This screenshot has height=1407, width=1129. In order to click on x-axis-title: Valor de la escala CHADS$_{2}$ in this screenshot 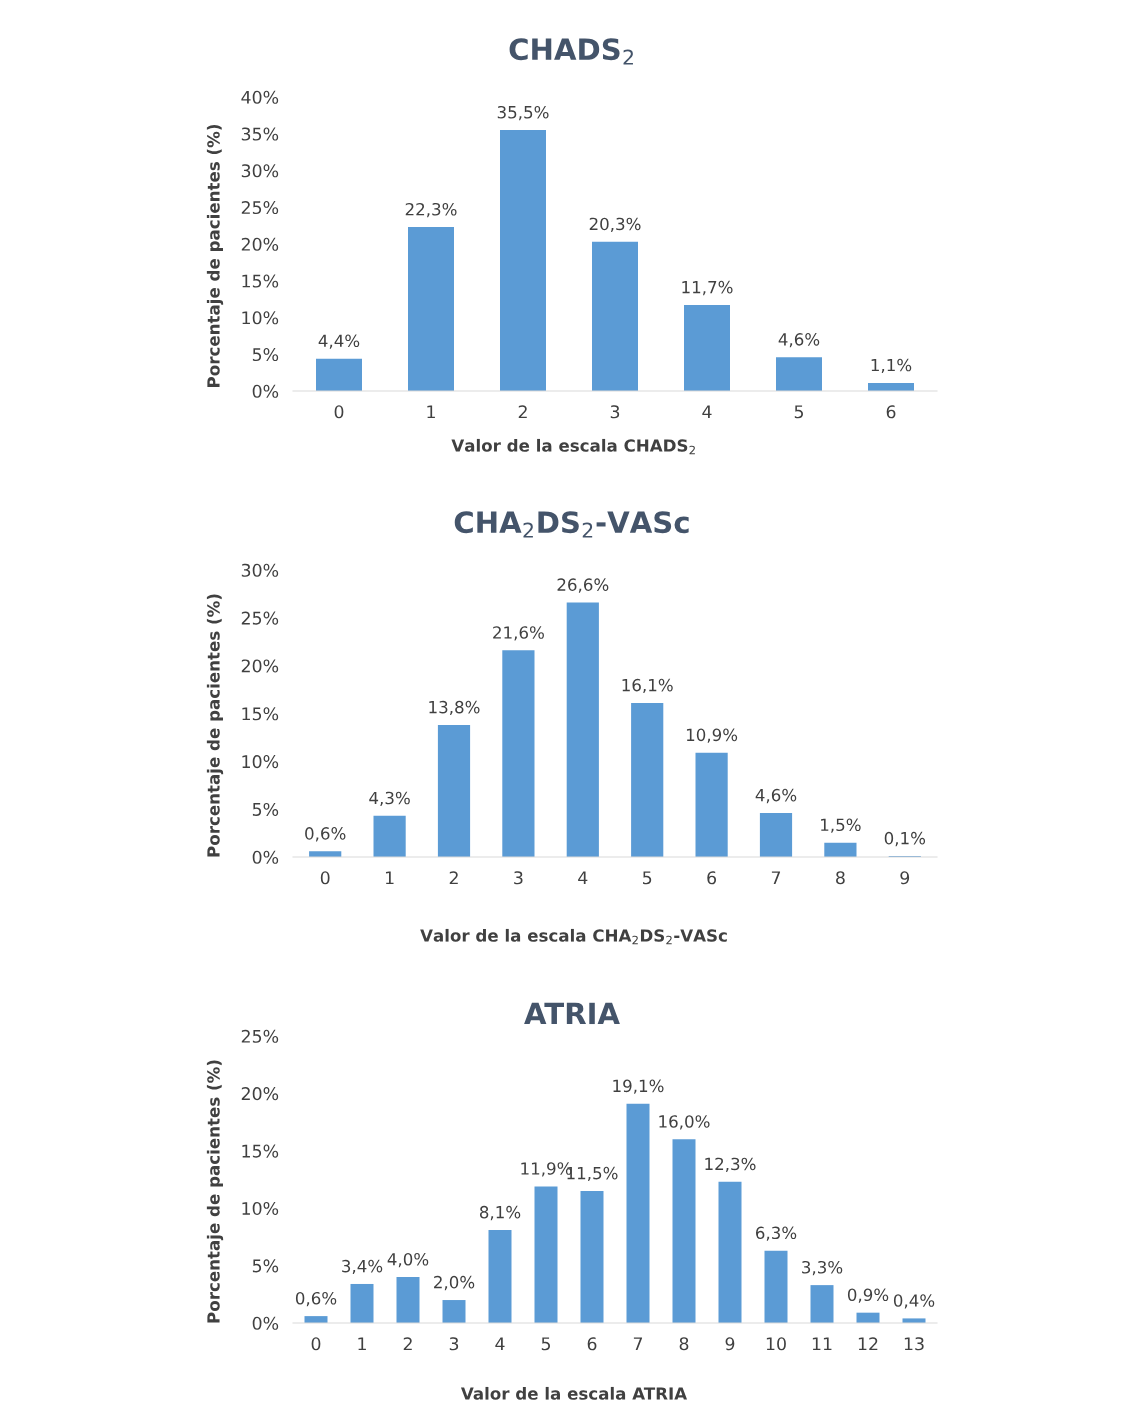, I will do `click(573, 446)`.